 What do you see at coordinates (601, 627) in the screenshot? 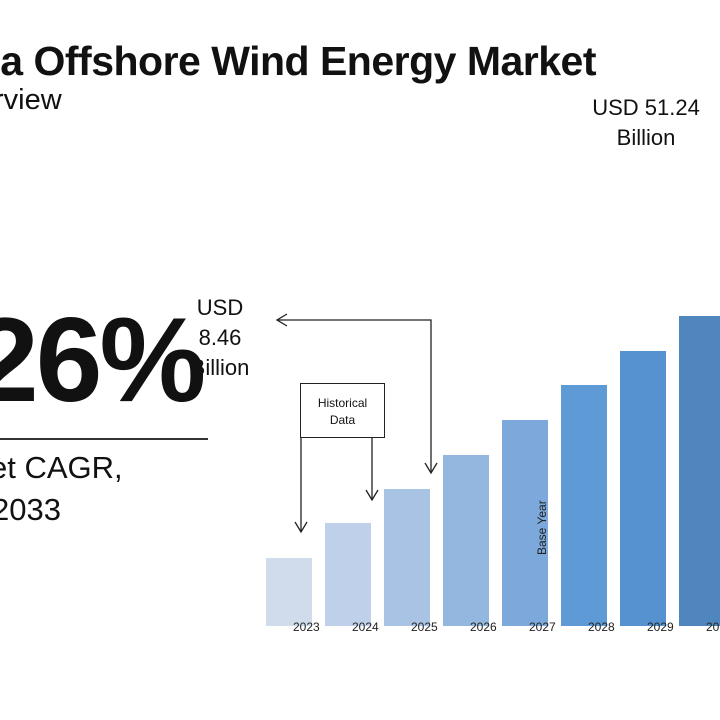
I see `x-tick-label: 2028` at bounding box center [601, 627].